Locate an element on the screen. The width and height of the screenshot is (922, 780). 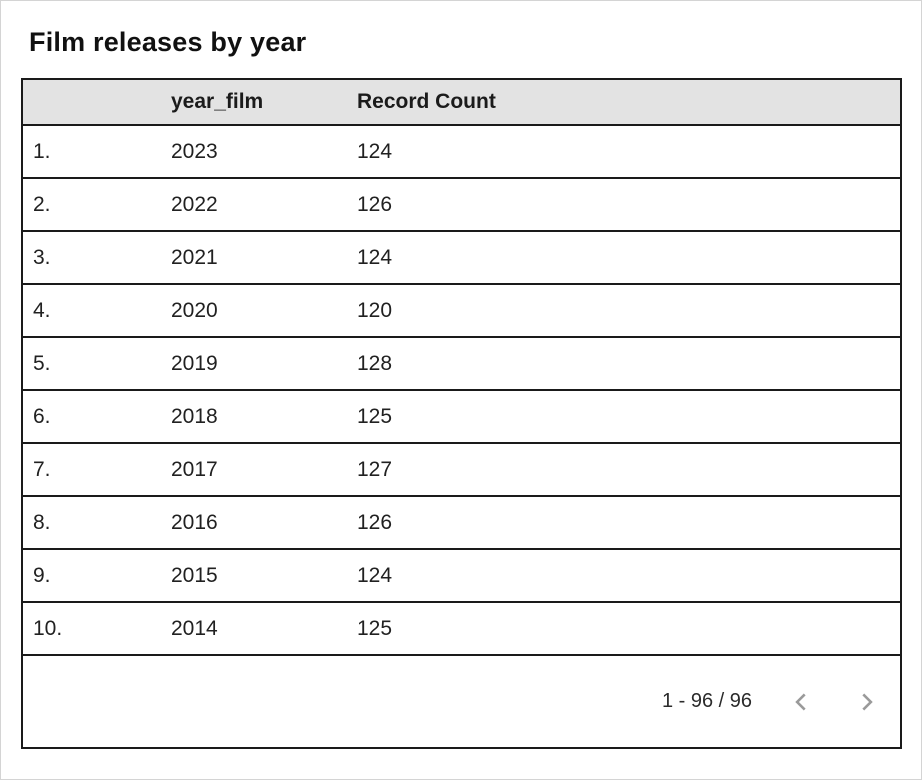
chart-title: Film releases by year is located at coordinates (168, 42).